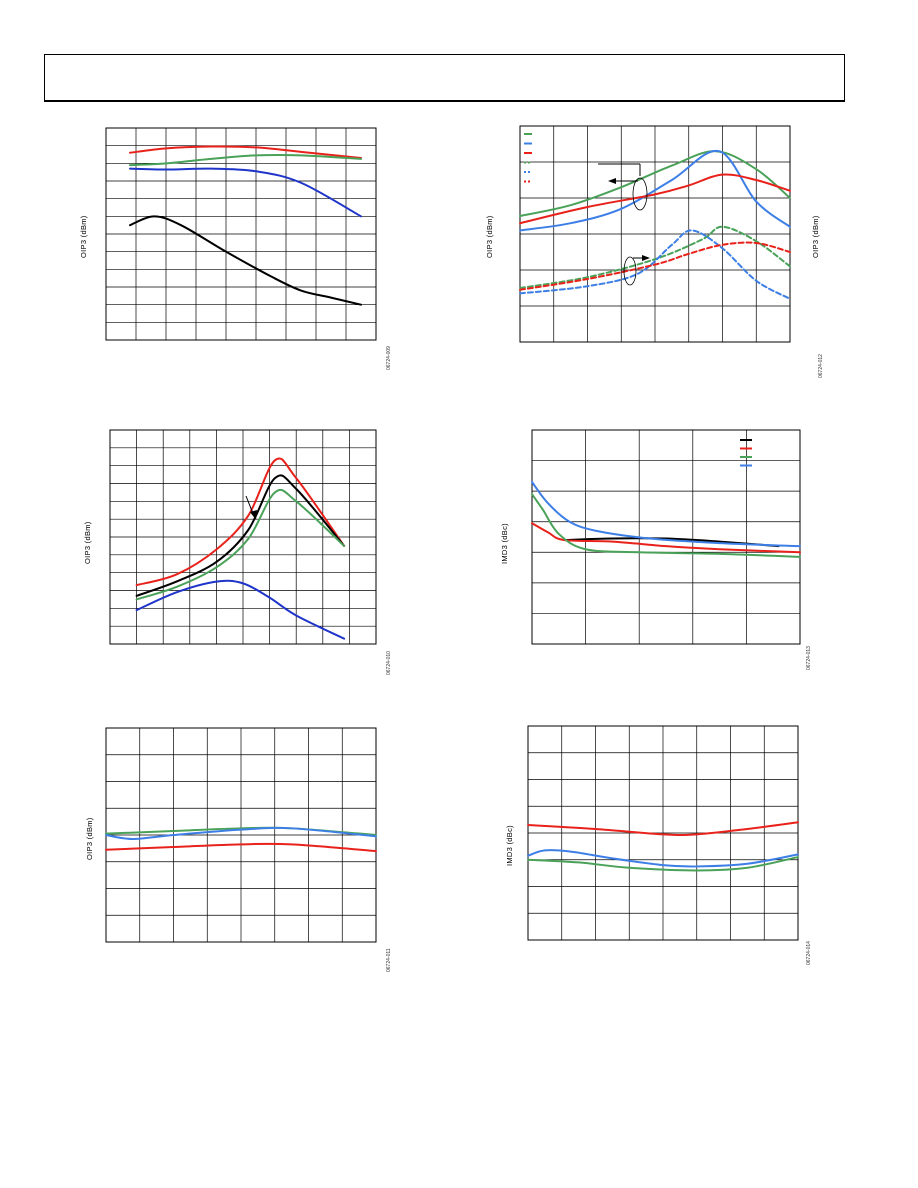 The height and width of the screenshot is (1188, 918). Describe the element at coordinates (504, 543) in the screenshot. I see `y-axis-label-c4: IMD3 (dBc)` at that location.